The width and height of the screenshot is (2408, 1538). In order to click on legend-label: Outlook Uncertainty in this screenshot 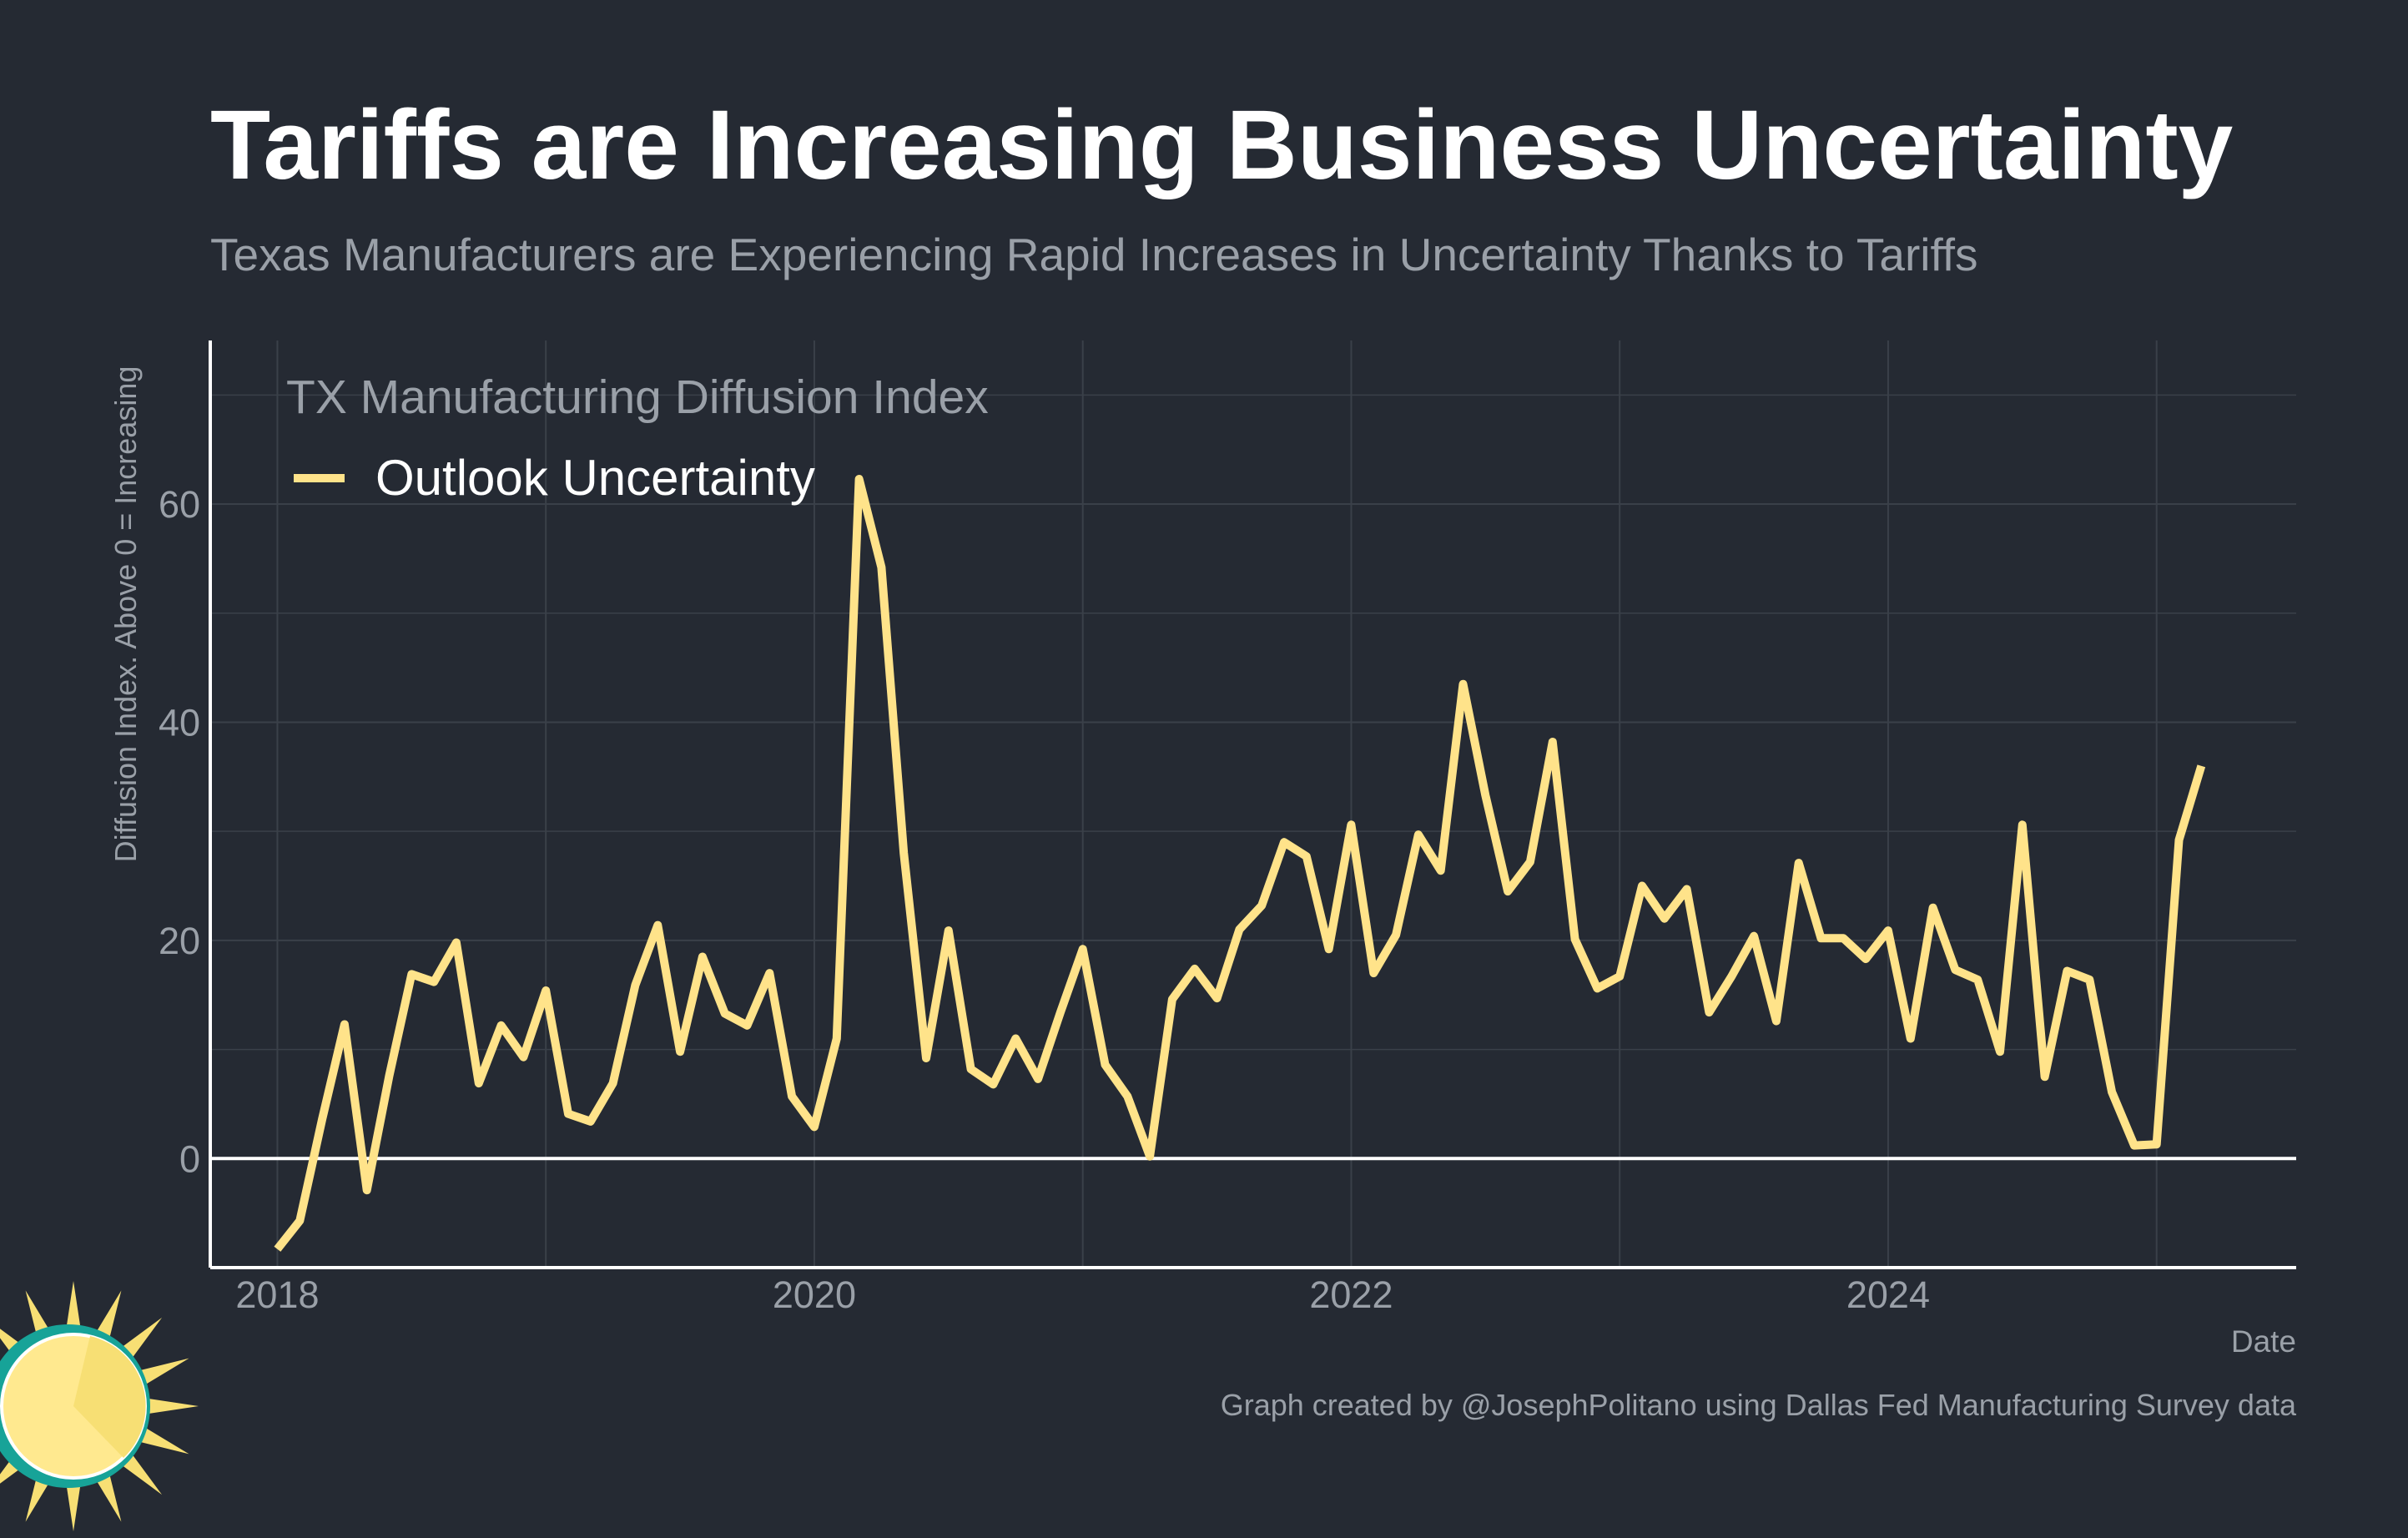, I will do `click(595, 478)`.